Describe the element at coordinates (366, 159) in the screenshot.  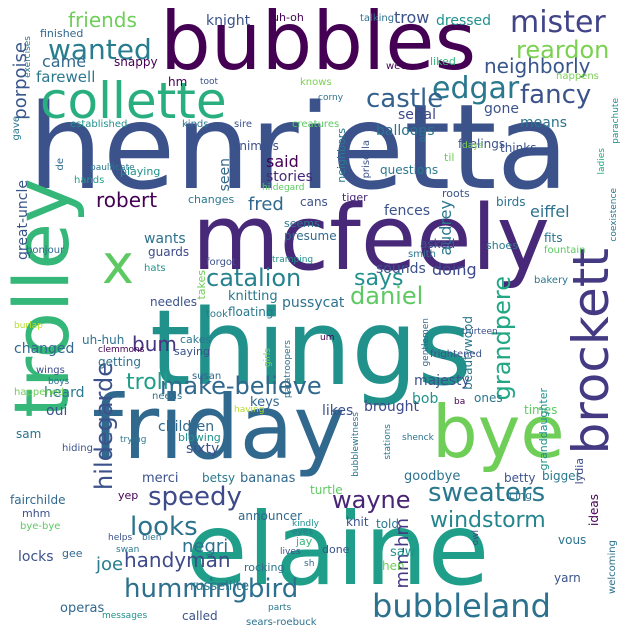
I see `word: priscilla` at that location.